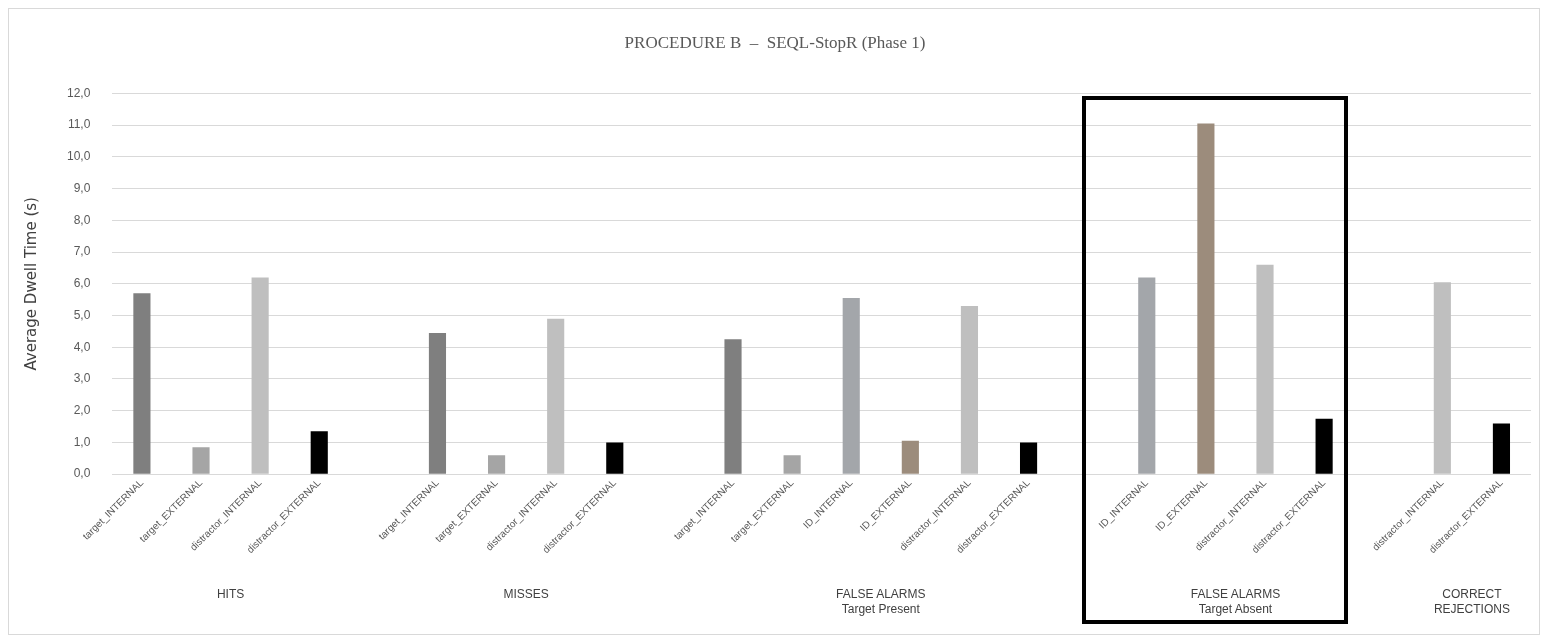  I want to click on text: FALSE ALARMS Target Present, so click(881, 602).